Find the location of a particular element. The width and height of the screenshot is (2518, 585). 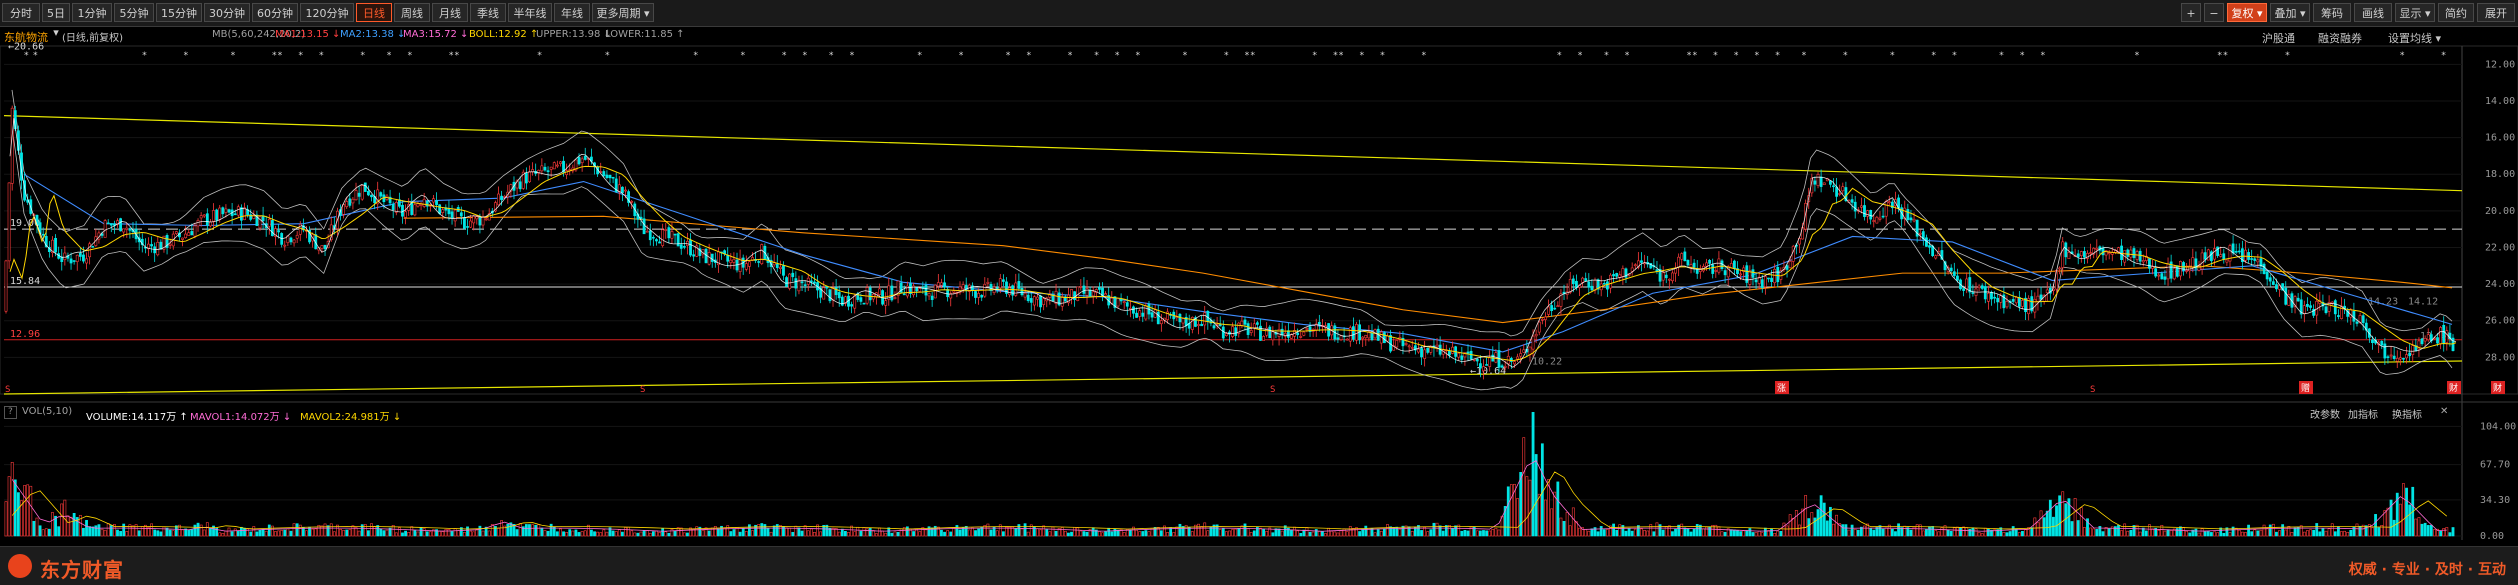

event-marker-114: * is located at coordinates (2042, 56).